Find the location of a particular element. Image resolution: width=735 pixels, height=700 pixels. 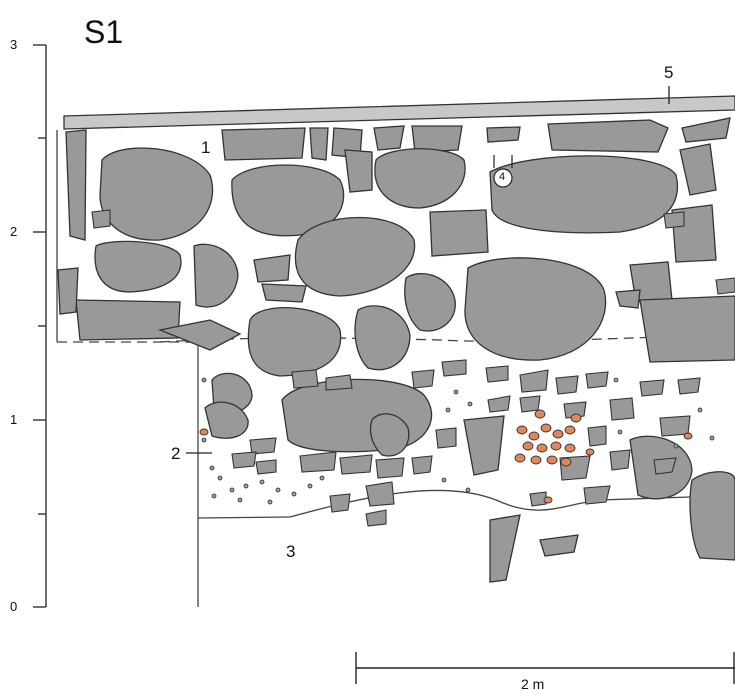

scale-tick-label: 3 is located at coordinates (14, 44).